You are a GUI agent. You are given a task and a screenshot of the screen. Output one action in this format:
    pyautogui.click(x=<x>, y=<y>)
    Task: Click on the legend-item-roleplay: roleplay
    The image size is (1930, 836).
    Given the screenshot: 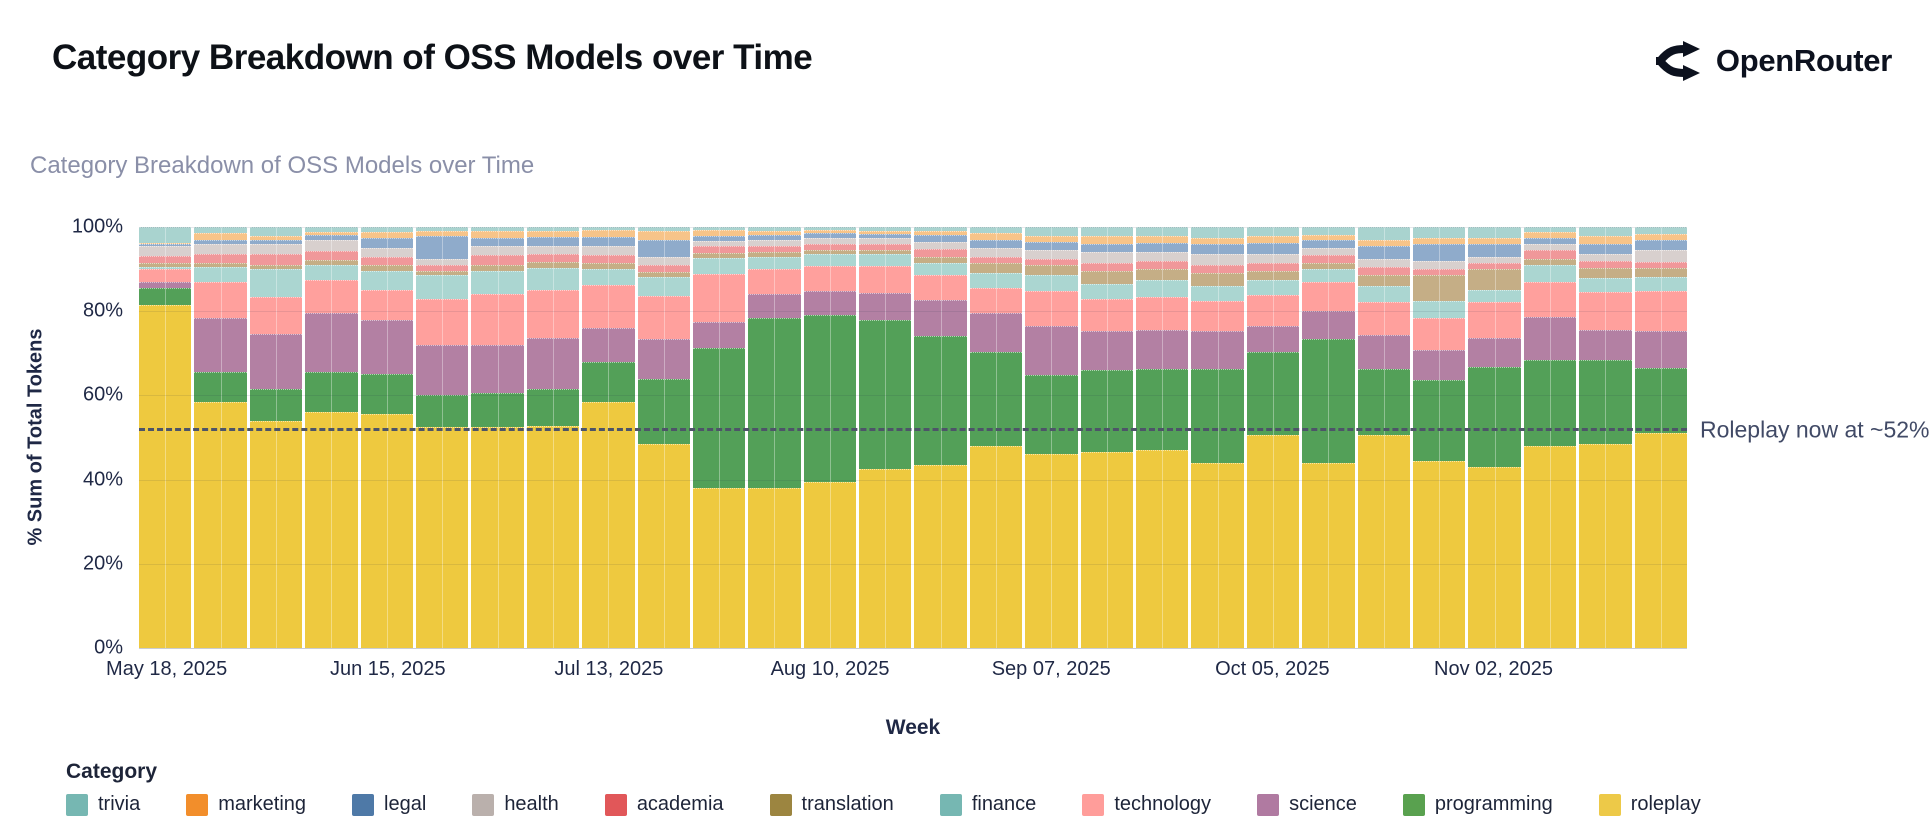 What is the action you would take?
    pyautogui.click(x=1649, y=804)
    